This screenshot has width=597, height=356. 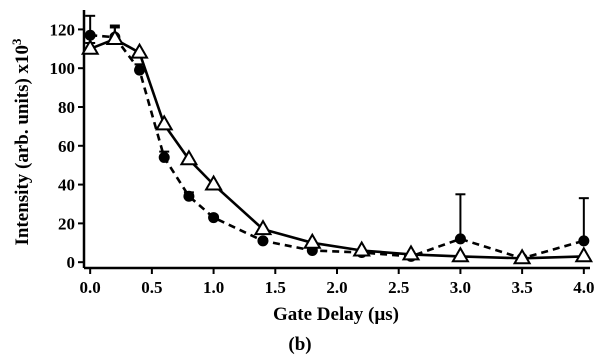 I want to click on y-tick-label: 100, so click(x=63, y=68).